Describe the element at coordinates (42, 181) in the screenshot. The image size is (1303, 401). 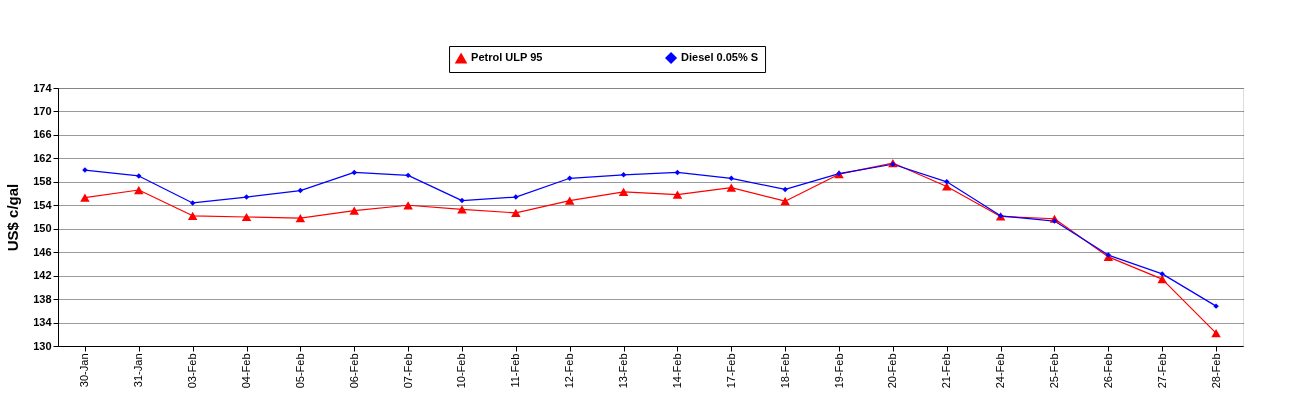
I see `y-tick-label: 158` at that location.